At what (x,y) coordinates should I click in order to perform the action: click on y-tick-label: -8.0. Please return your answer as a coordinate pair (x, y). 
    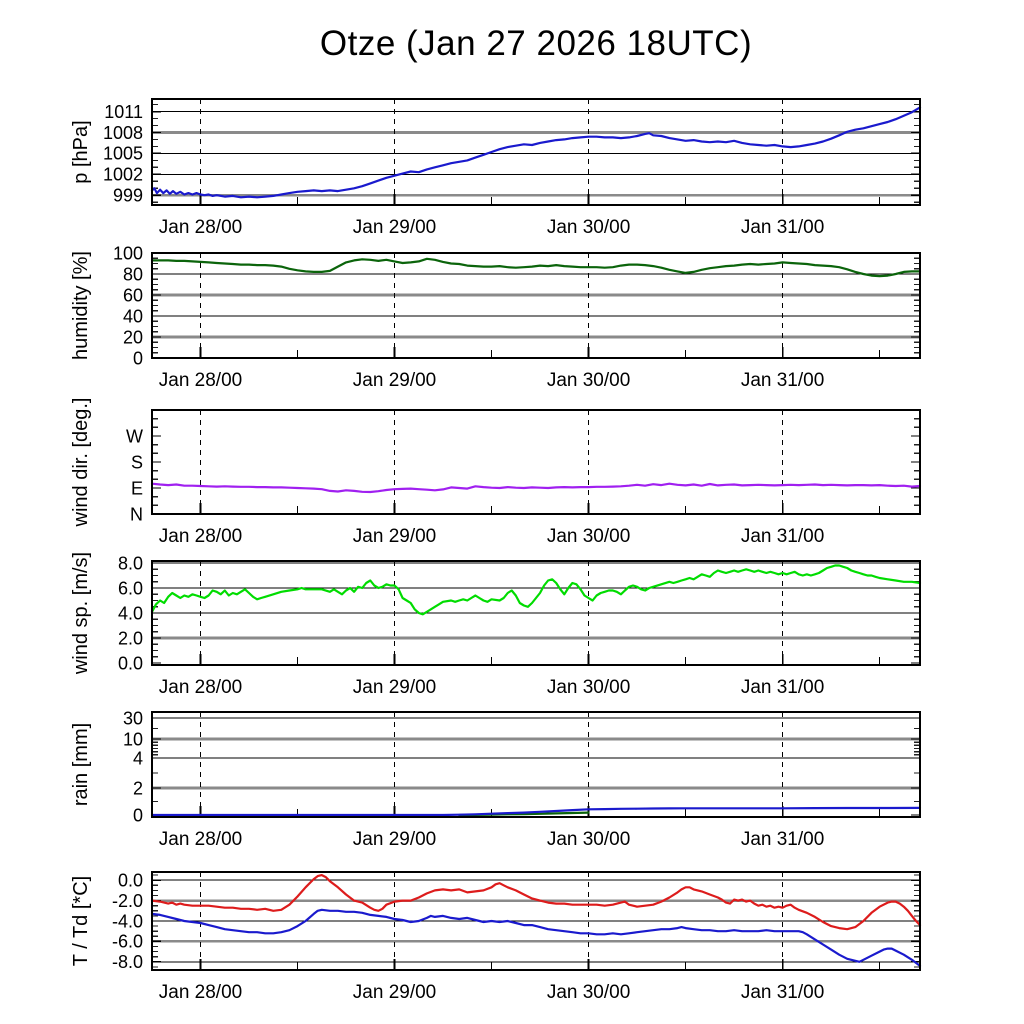
    Looking at the image, I should click on (127, 962).